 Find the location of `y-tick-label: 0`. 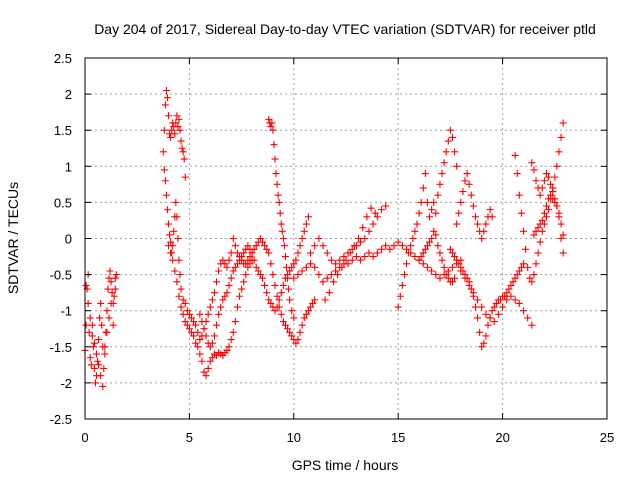

y-tick-label: 0 is located at coordinates (68, 239).